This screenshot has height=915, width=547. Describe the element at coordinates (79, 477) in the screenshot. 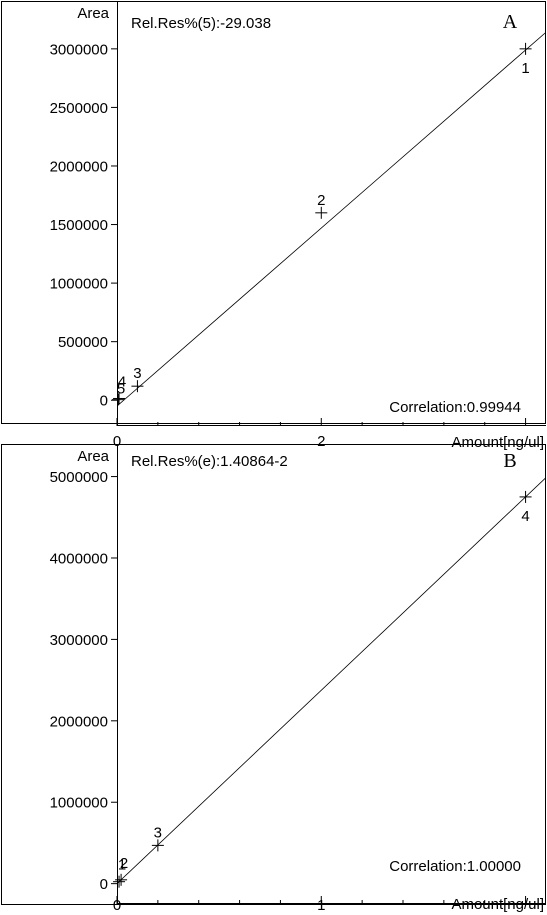

I see `y-tick-label: 5000000` at that location.